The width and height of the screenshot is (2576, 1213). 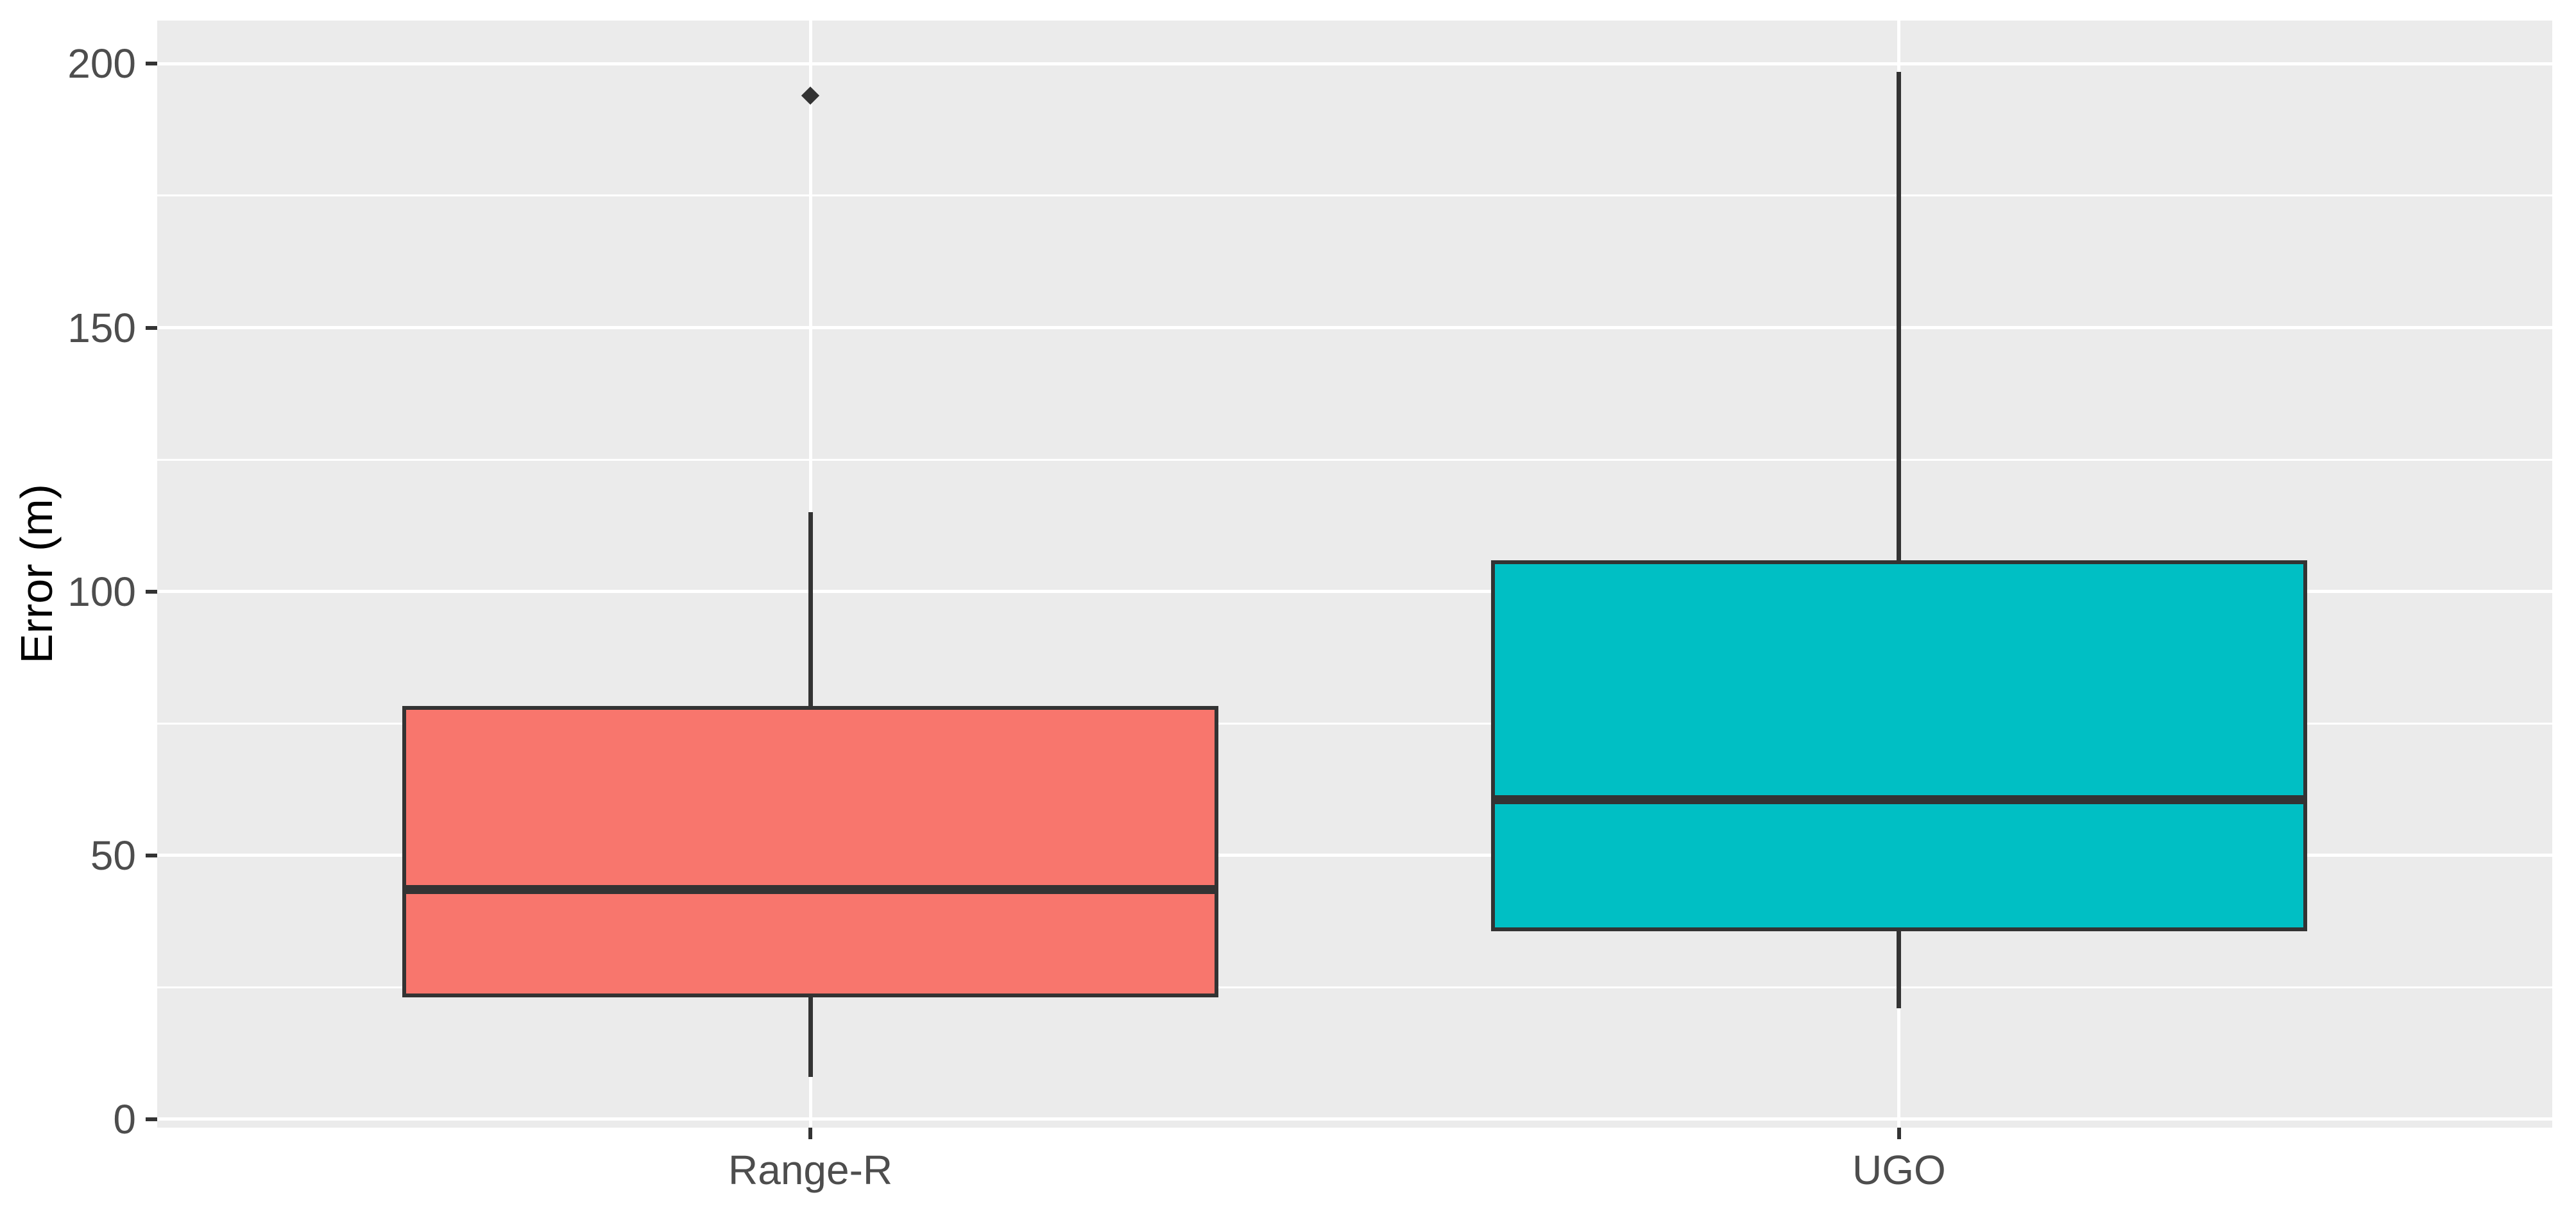 I want to click on y-tick-label-150: 150, so click(x=101, y=327).